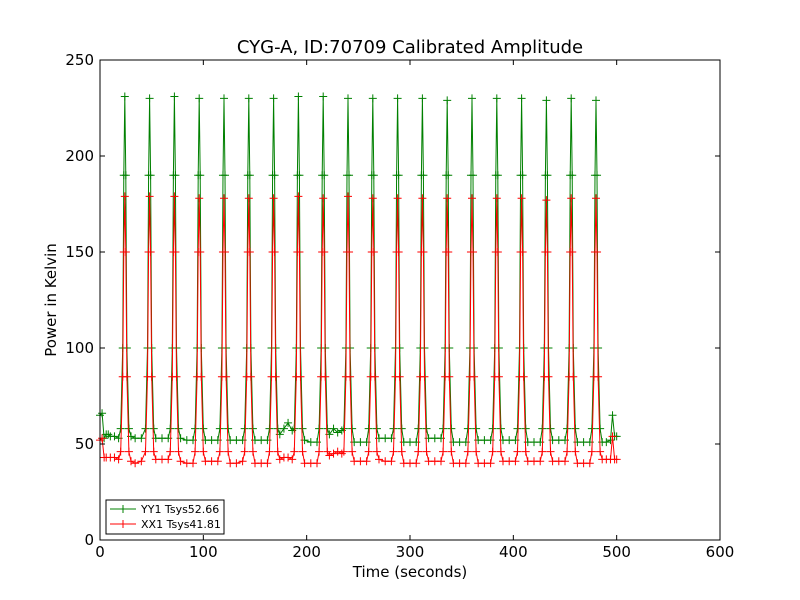 This screenshot has width=800, height=600. I want to click on y-tick-label: 100, so click(79, 348).